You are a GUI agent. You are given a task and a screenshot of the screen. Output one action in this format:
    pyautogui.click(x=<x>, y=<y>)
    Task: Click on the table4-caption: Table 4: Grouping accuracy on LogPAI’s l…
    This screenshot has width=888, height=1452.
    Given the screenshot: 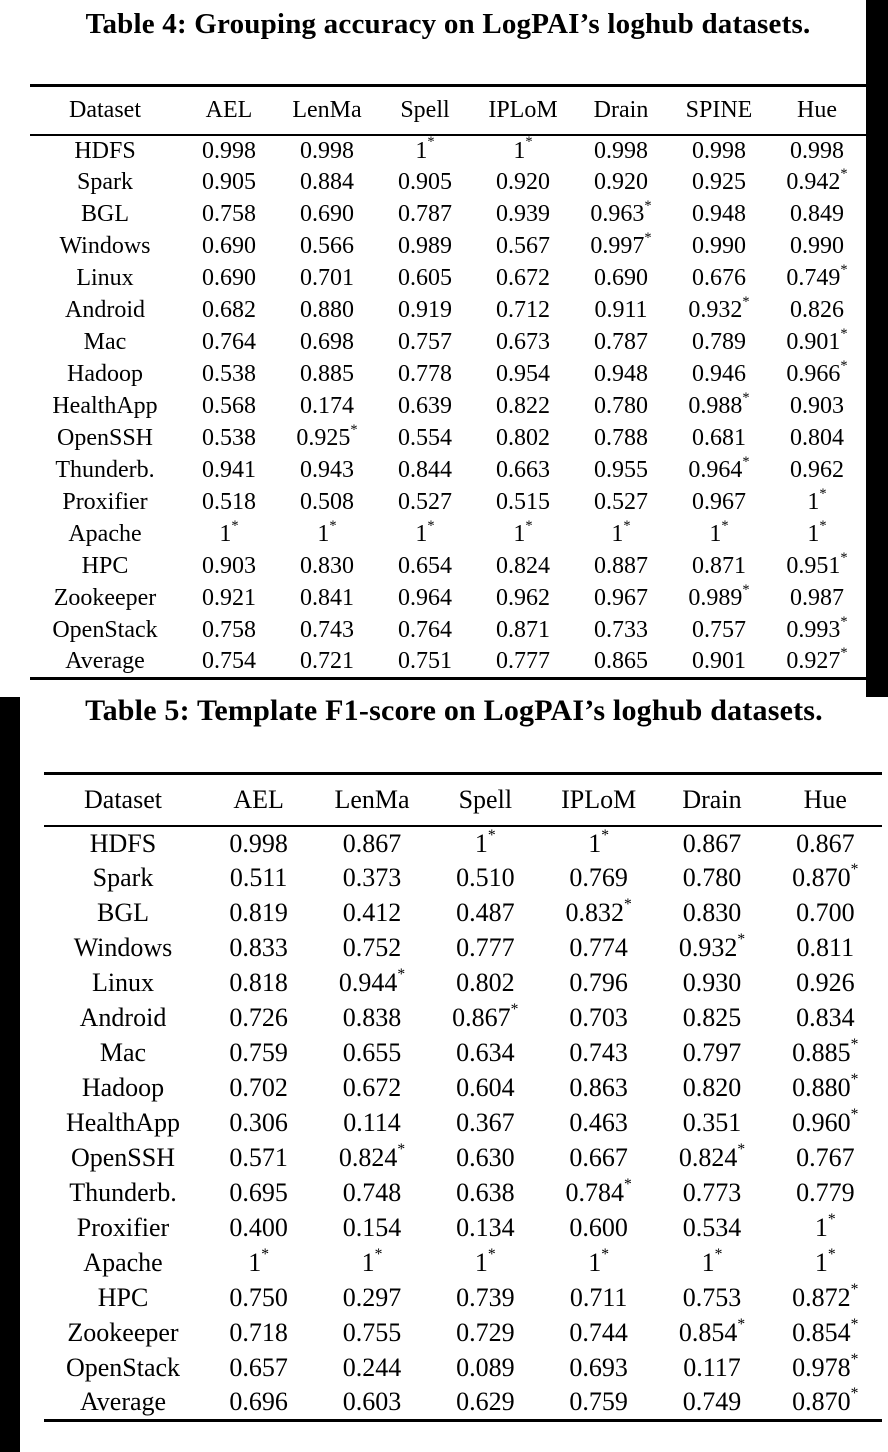 What is the action you would take?
    pyautogui.click(x=448, y=24)
    